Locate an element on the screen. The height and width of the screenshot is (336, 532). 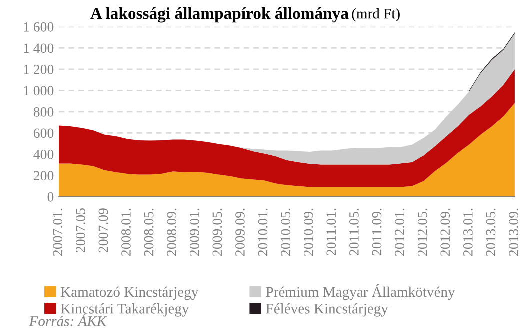
y-tick-label: 600 is located at coordinates (44, 133).